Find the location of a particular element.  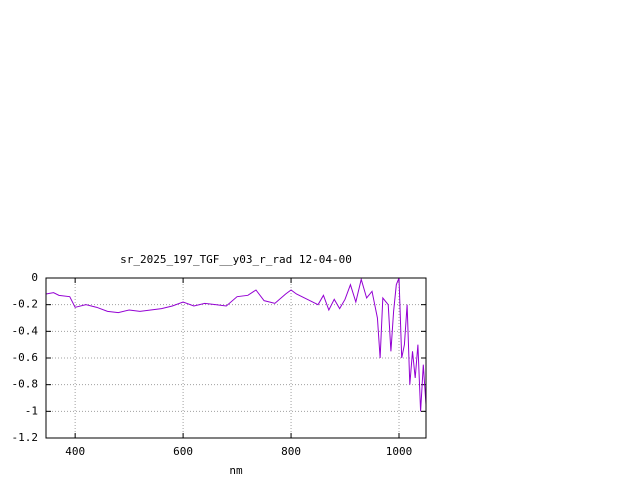

chart-title: sr_2025_197_TGF__y03_r_rad 12-04-00 is located at coordinates (236, 259).